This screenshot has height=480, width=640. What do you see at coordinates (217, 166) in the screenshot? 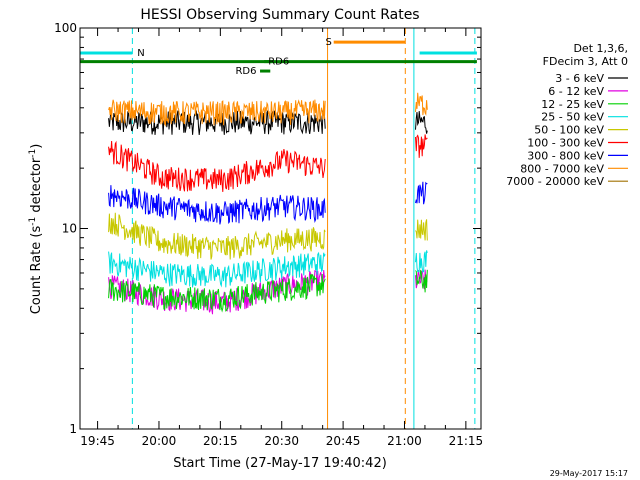
I see `series-line-5-seg0` at bounding box center [217, 166].